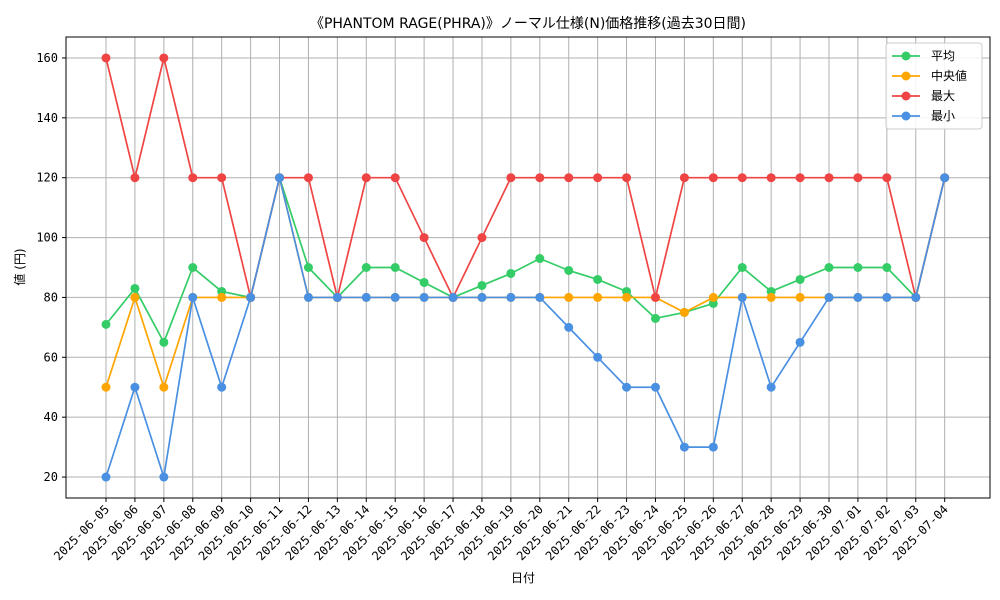  Describe the element at coordinates (943, 96) in the screenshot. I see `legend-label: 最大` at that location.